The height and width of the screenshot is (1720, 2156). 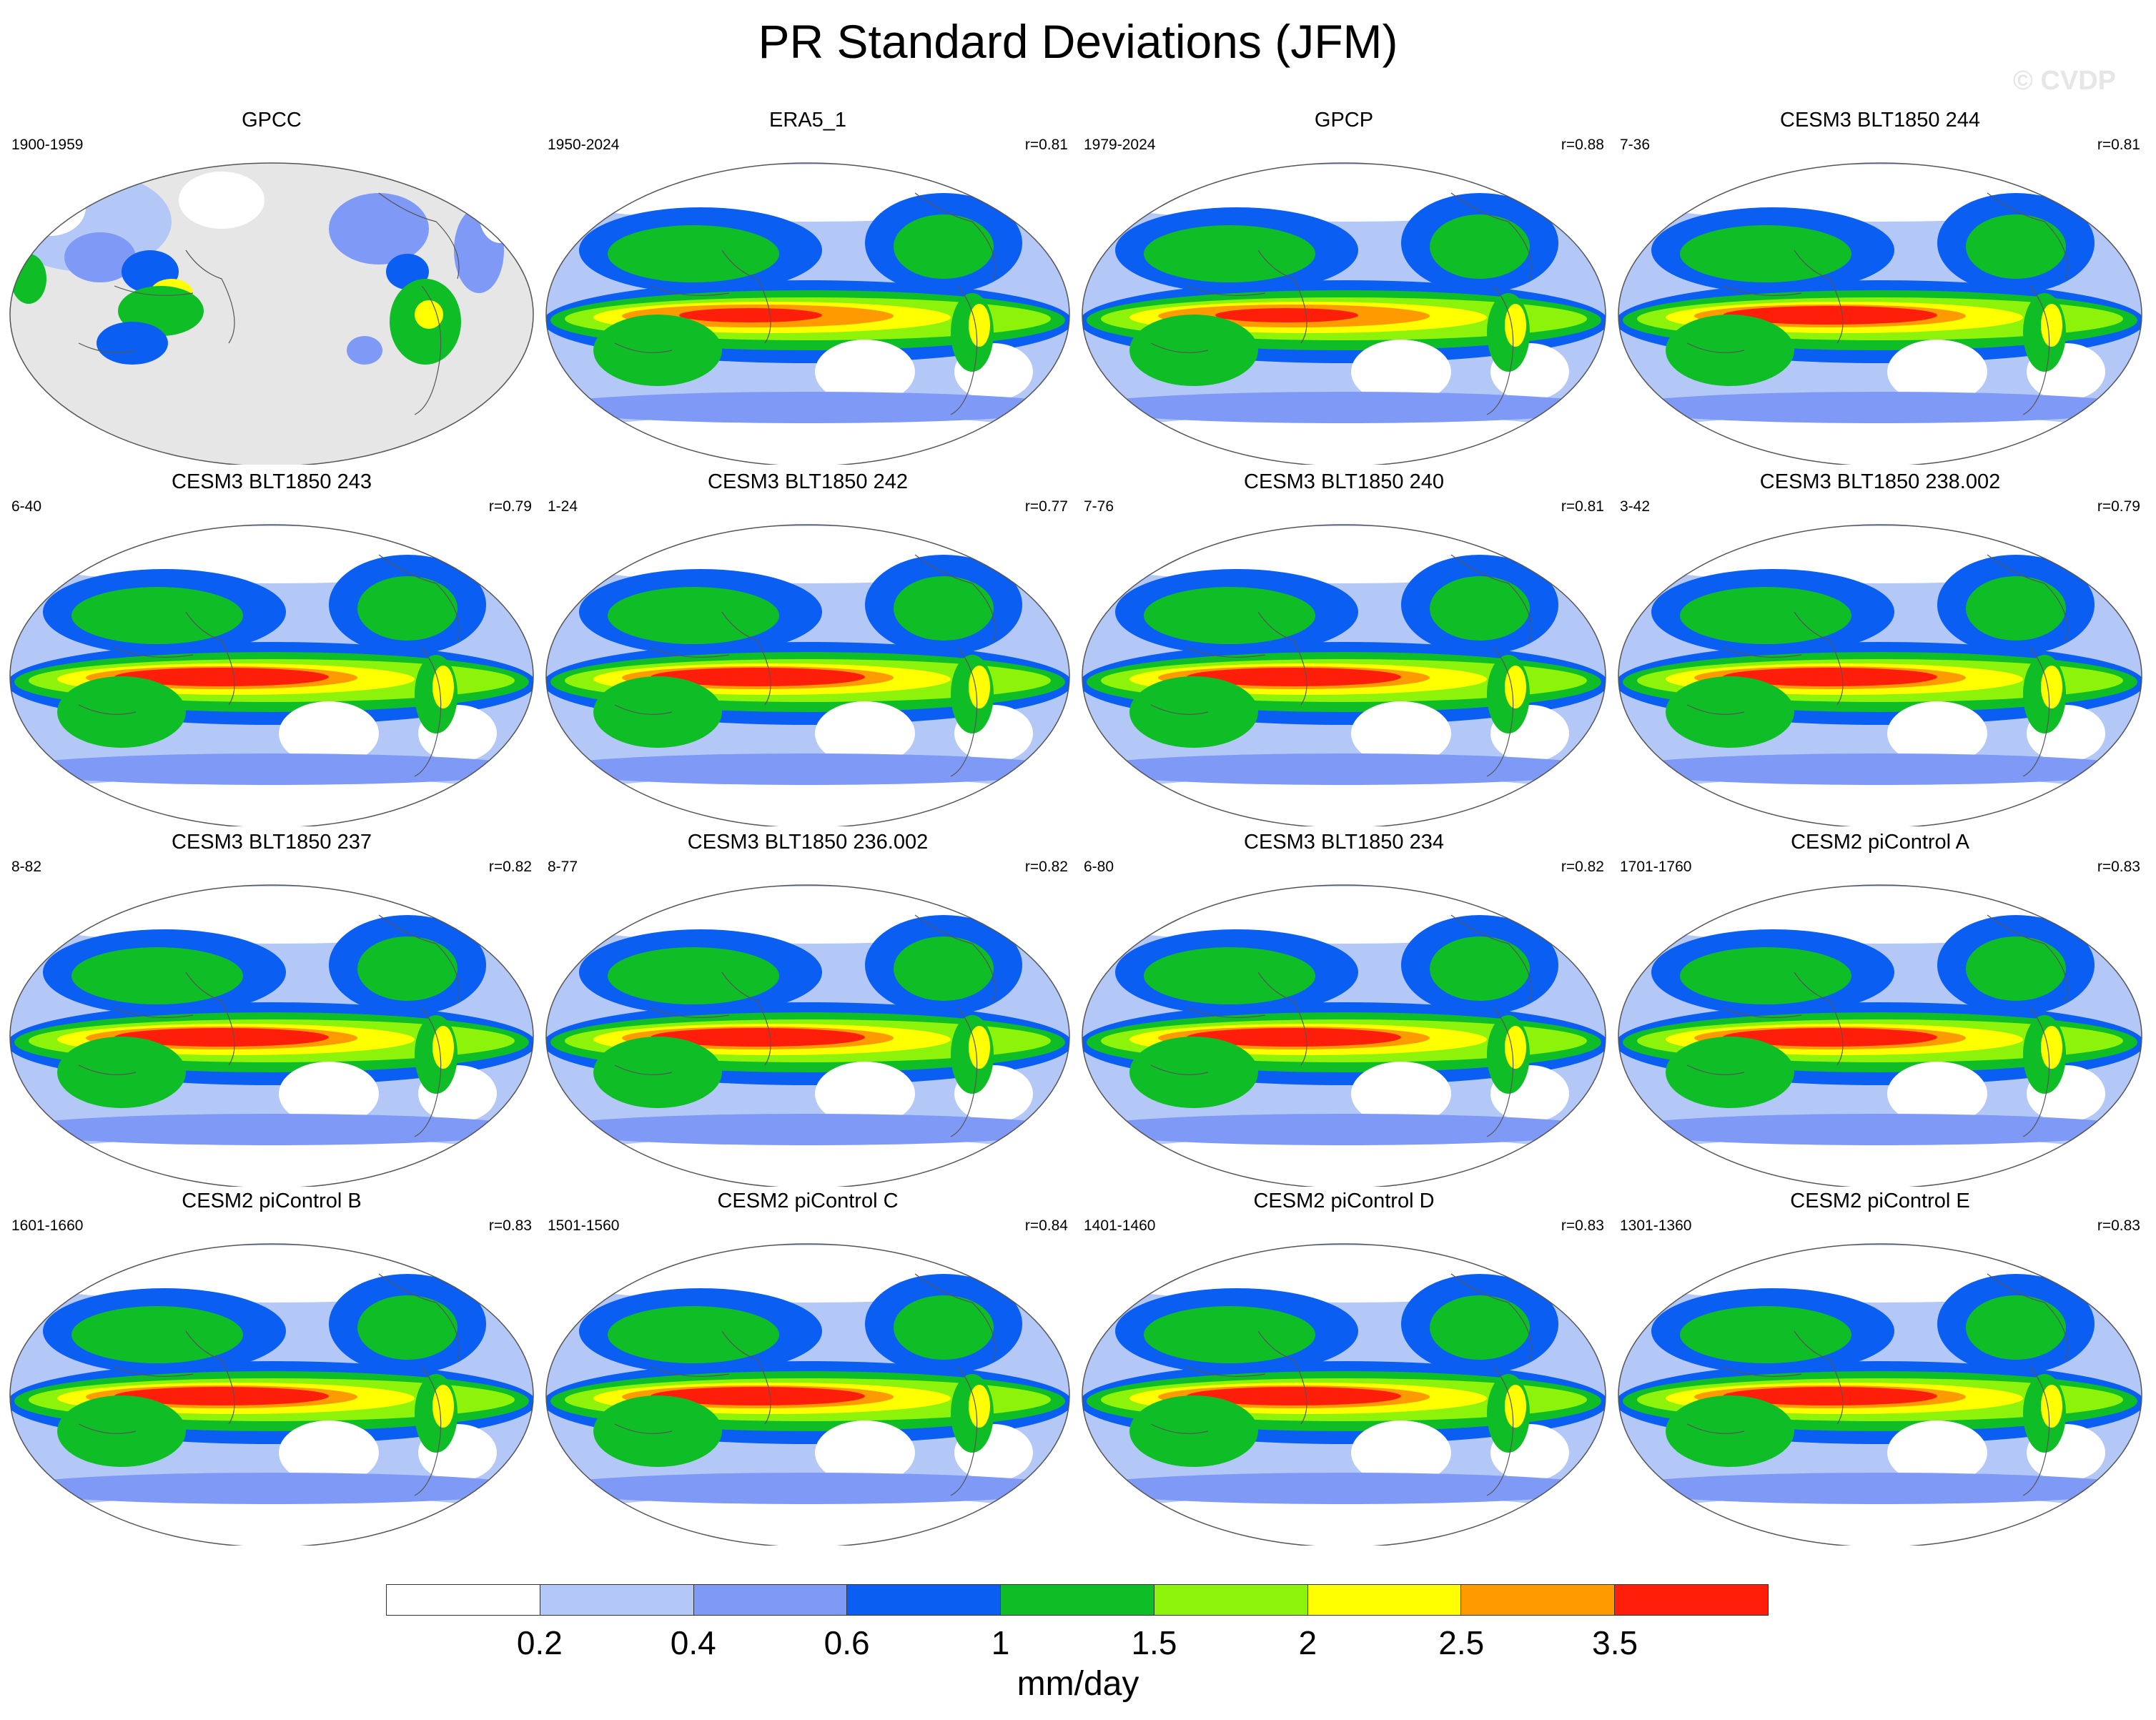 I want to click on panel-years: 1701-1760, so click(x=1656, y=867).